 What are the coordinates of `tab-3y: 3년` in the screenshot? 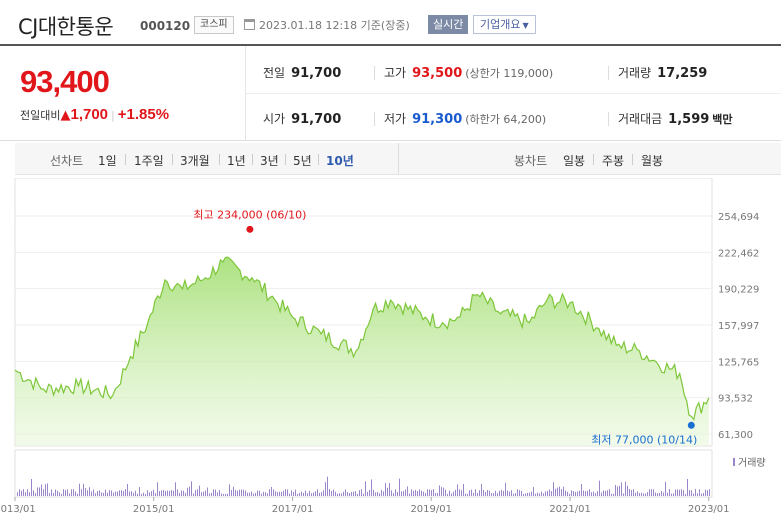 It's located at (269, 161).